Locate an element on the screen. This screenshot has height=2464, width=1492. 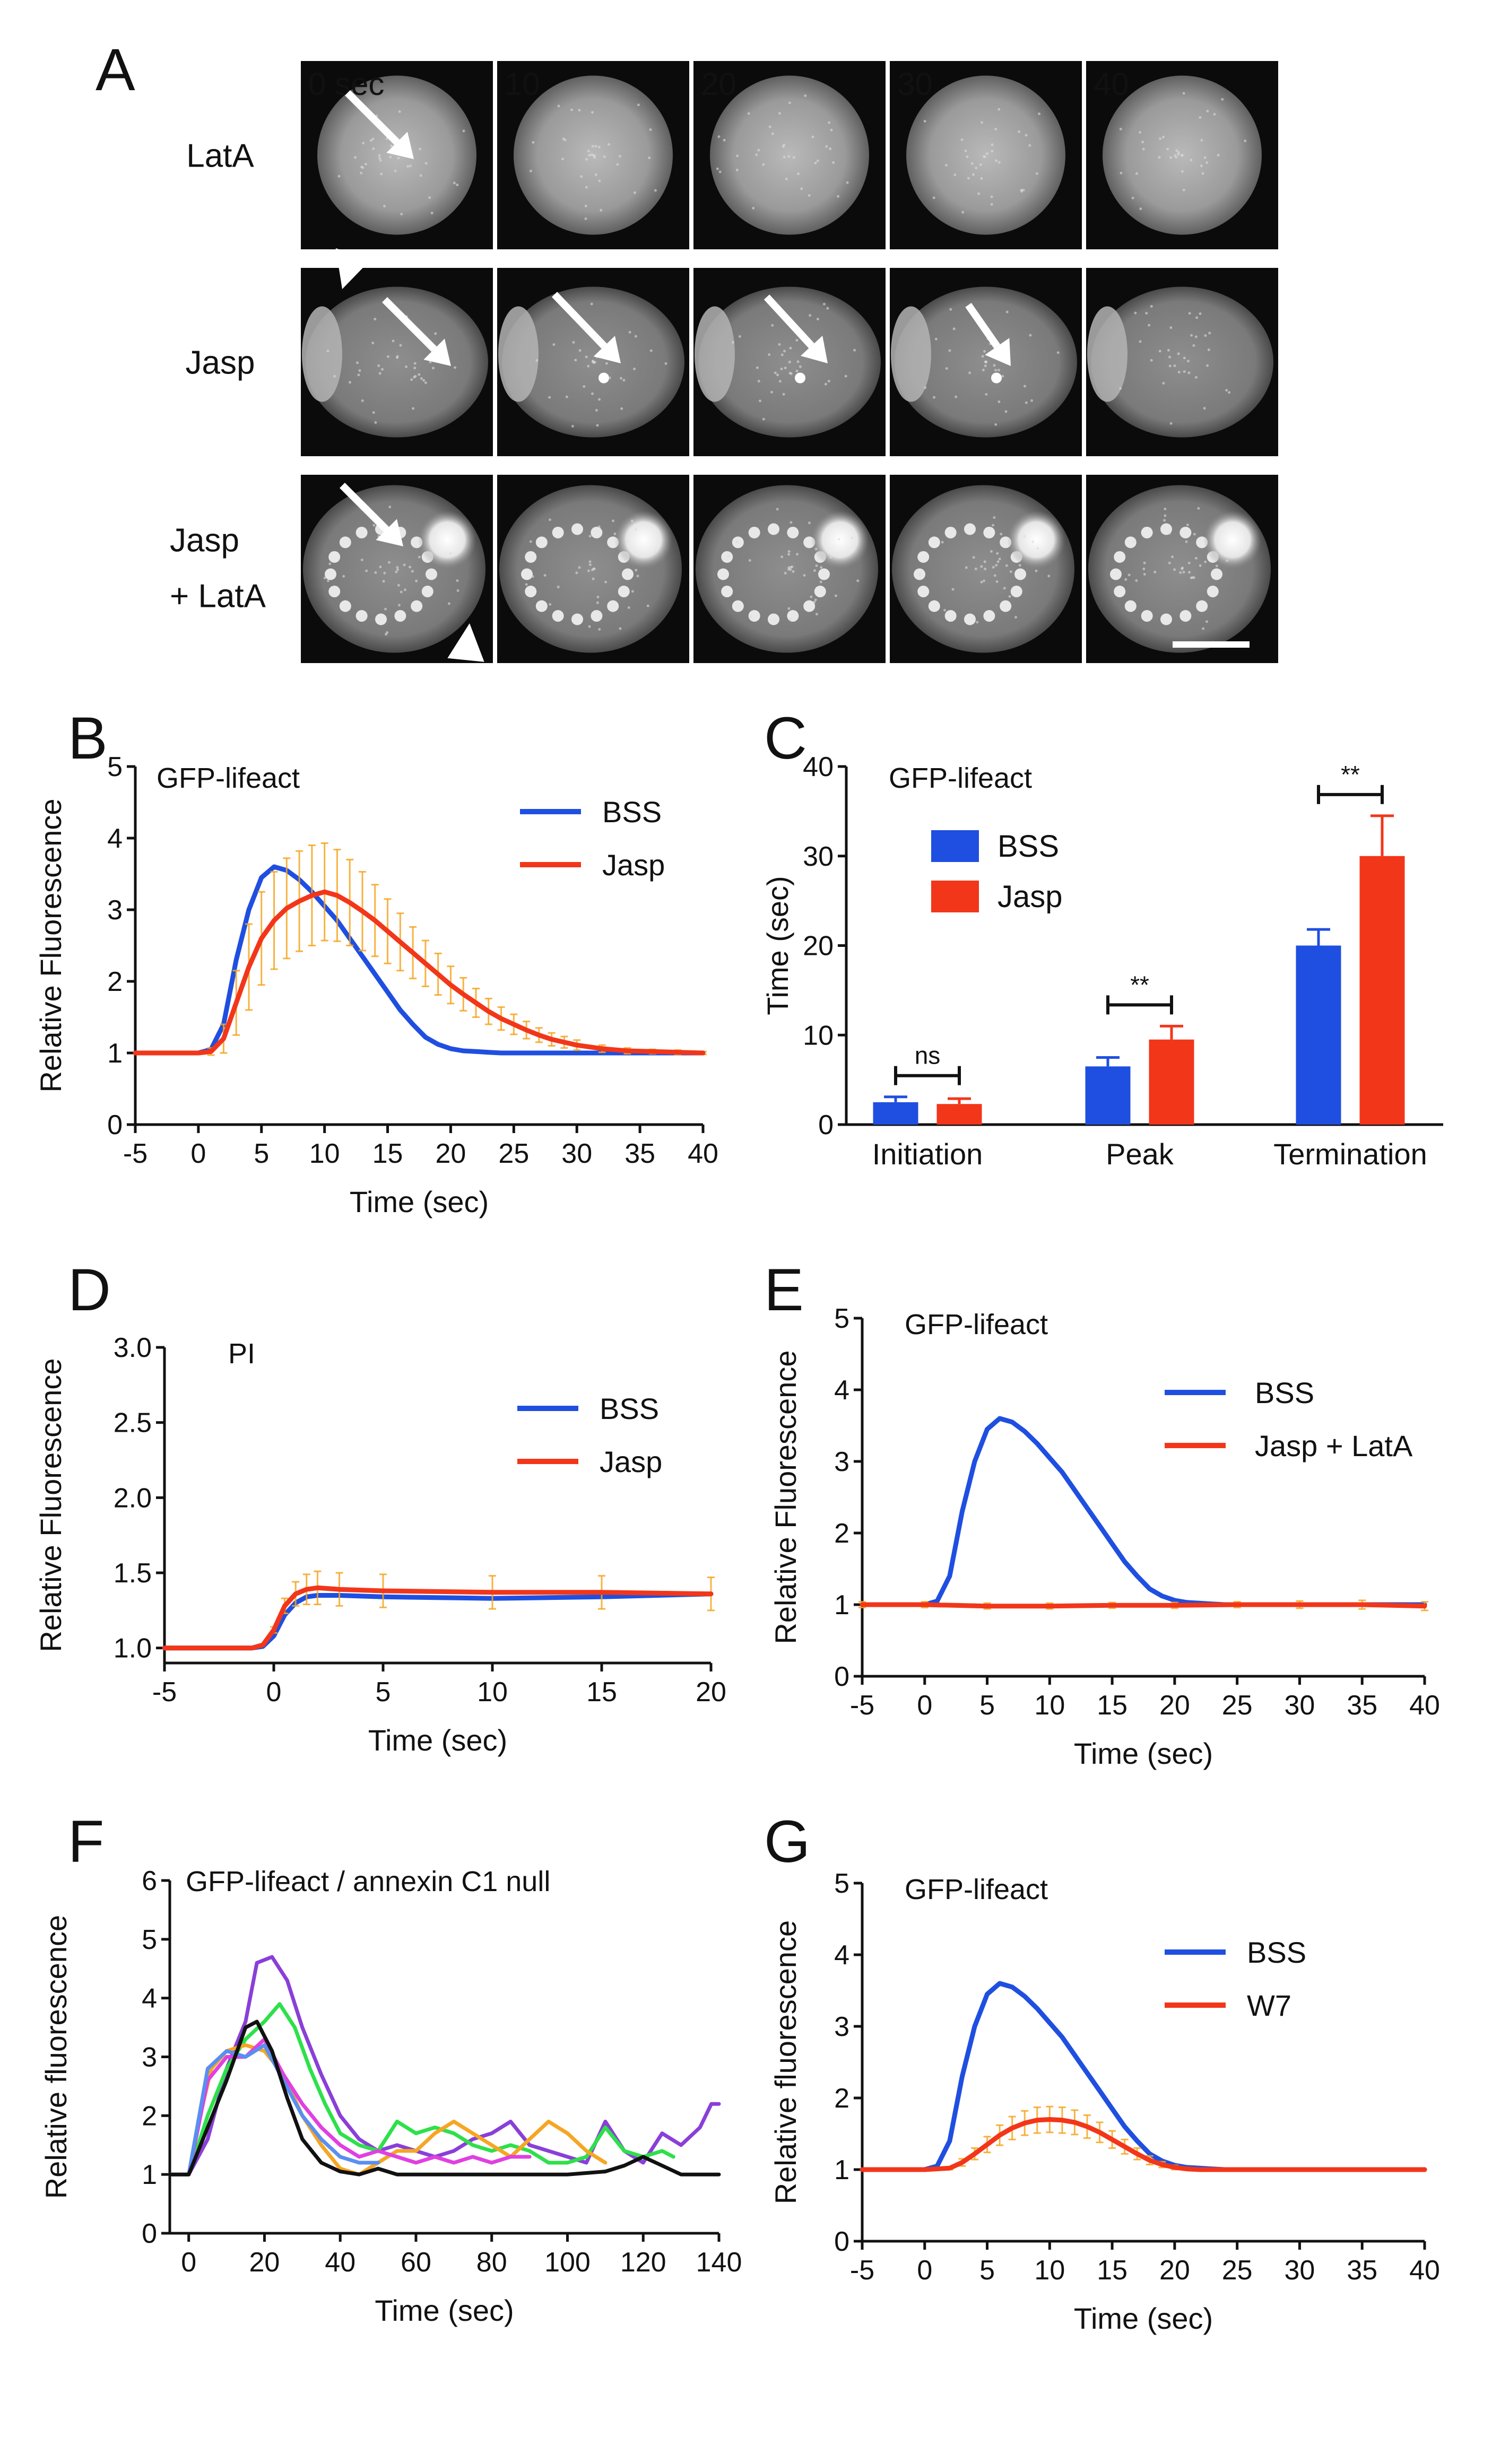
series-line-jasp is located at coordinates (438, 1618).